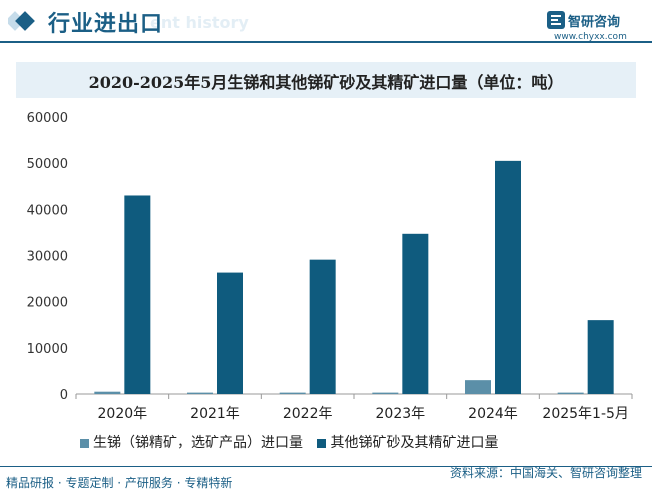 Image resolution: width=652 pixels, height=498 pixels. I want to click on legend-label-series-b: 其他锑矿砂及其精矿进口量, so click(414, 443).